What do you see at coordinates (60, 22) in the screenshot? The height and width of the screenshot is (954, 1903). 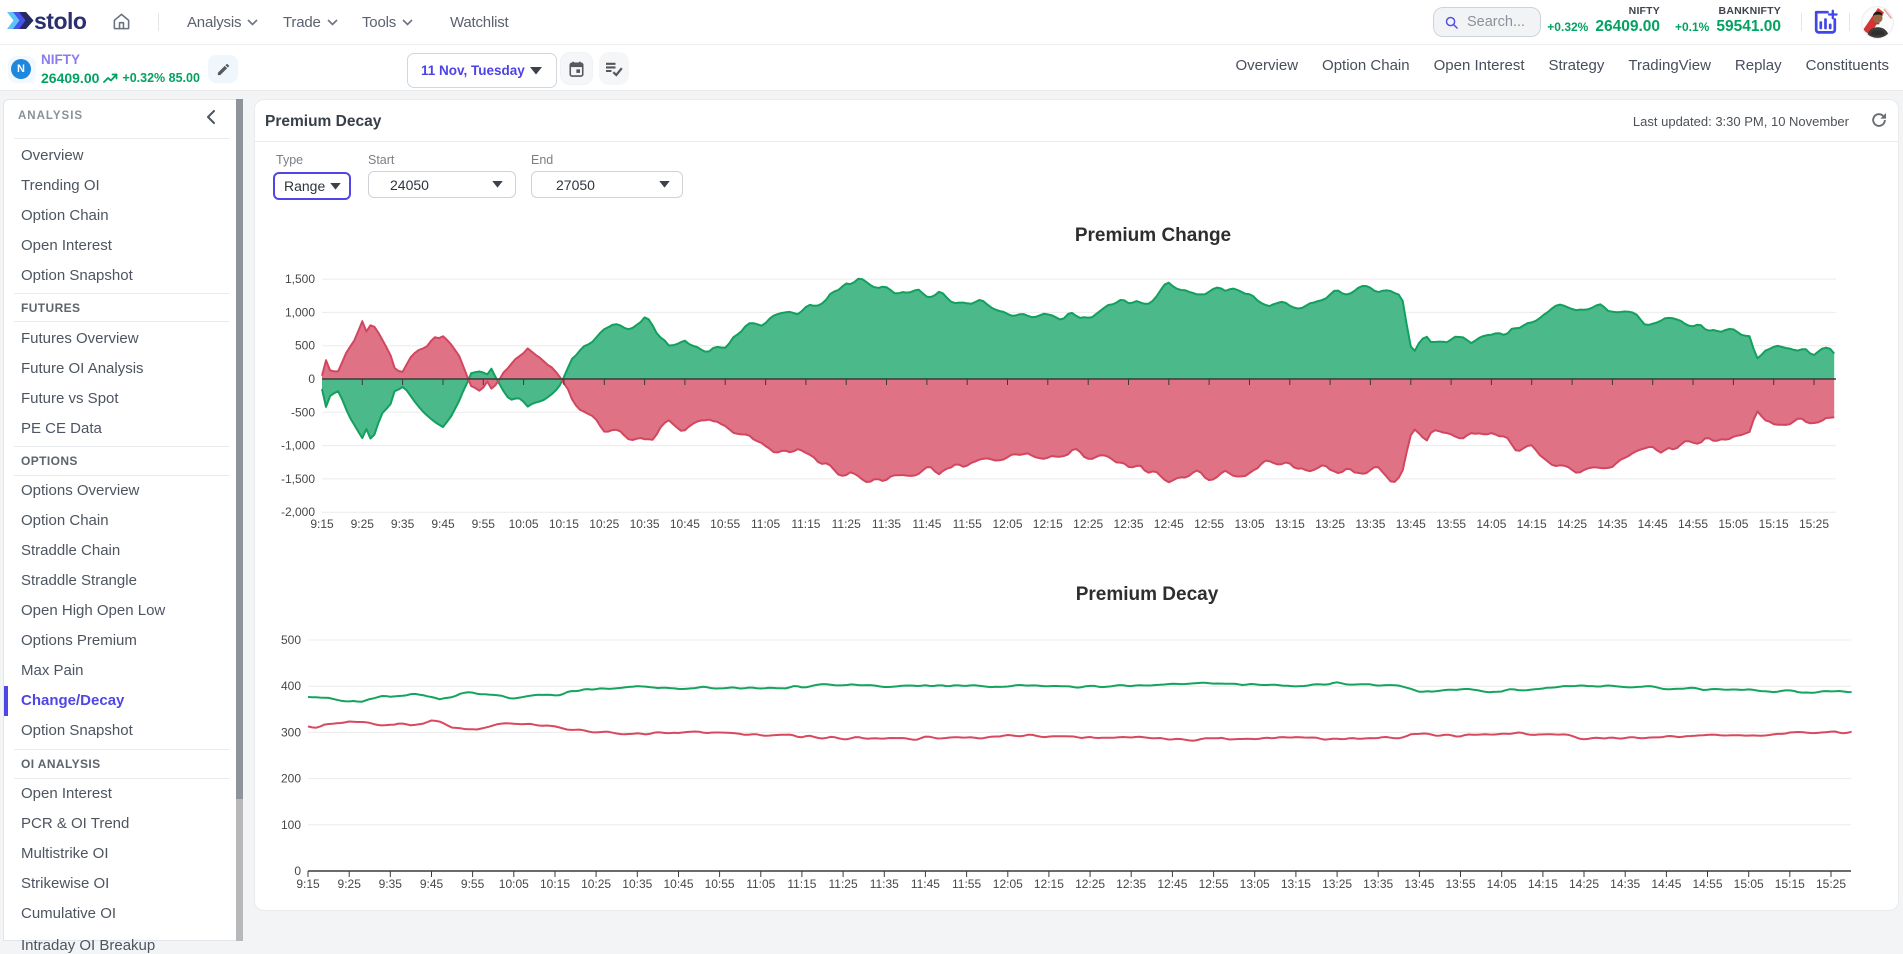 I see `svg-text: stolo` at bounding box center [60, 22].